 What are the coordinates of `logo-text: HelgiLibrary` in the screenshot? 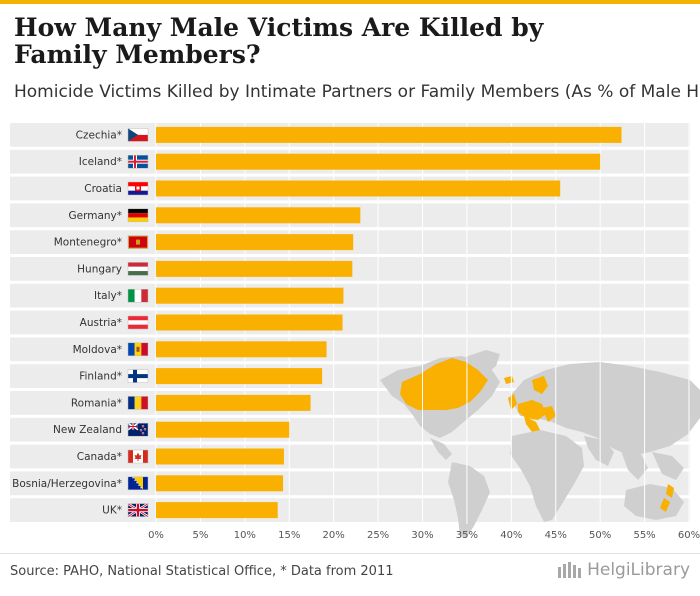 It's located at (638, 570).